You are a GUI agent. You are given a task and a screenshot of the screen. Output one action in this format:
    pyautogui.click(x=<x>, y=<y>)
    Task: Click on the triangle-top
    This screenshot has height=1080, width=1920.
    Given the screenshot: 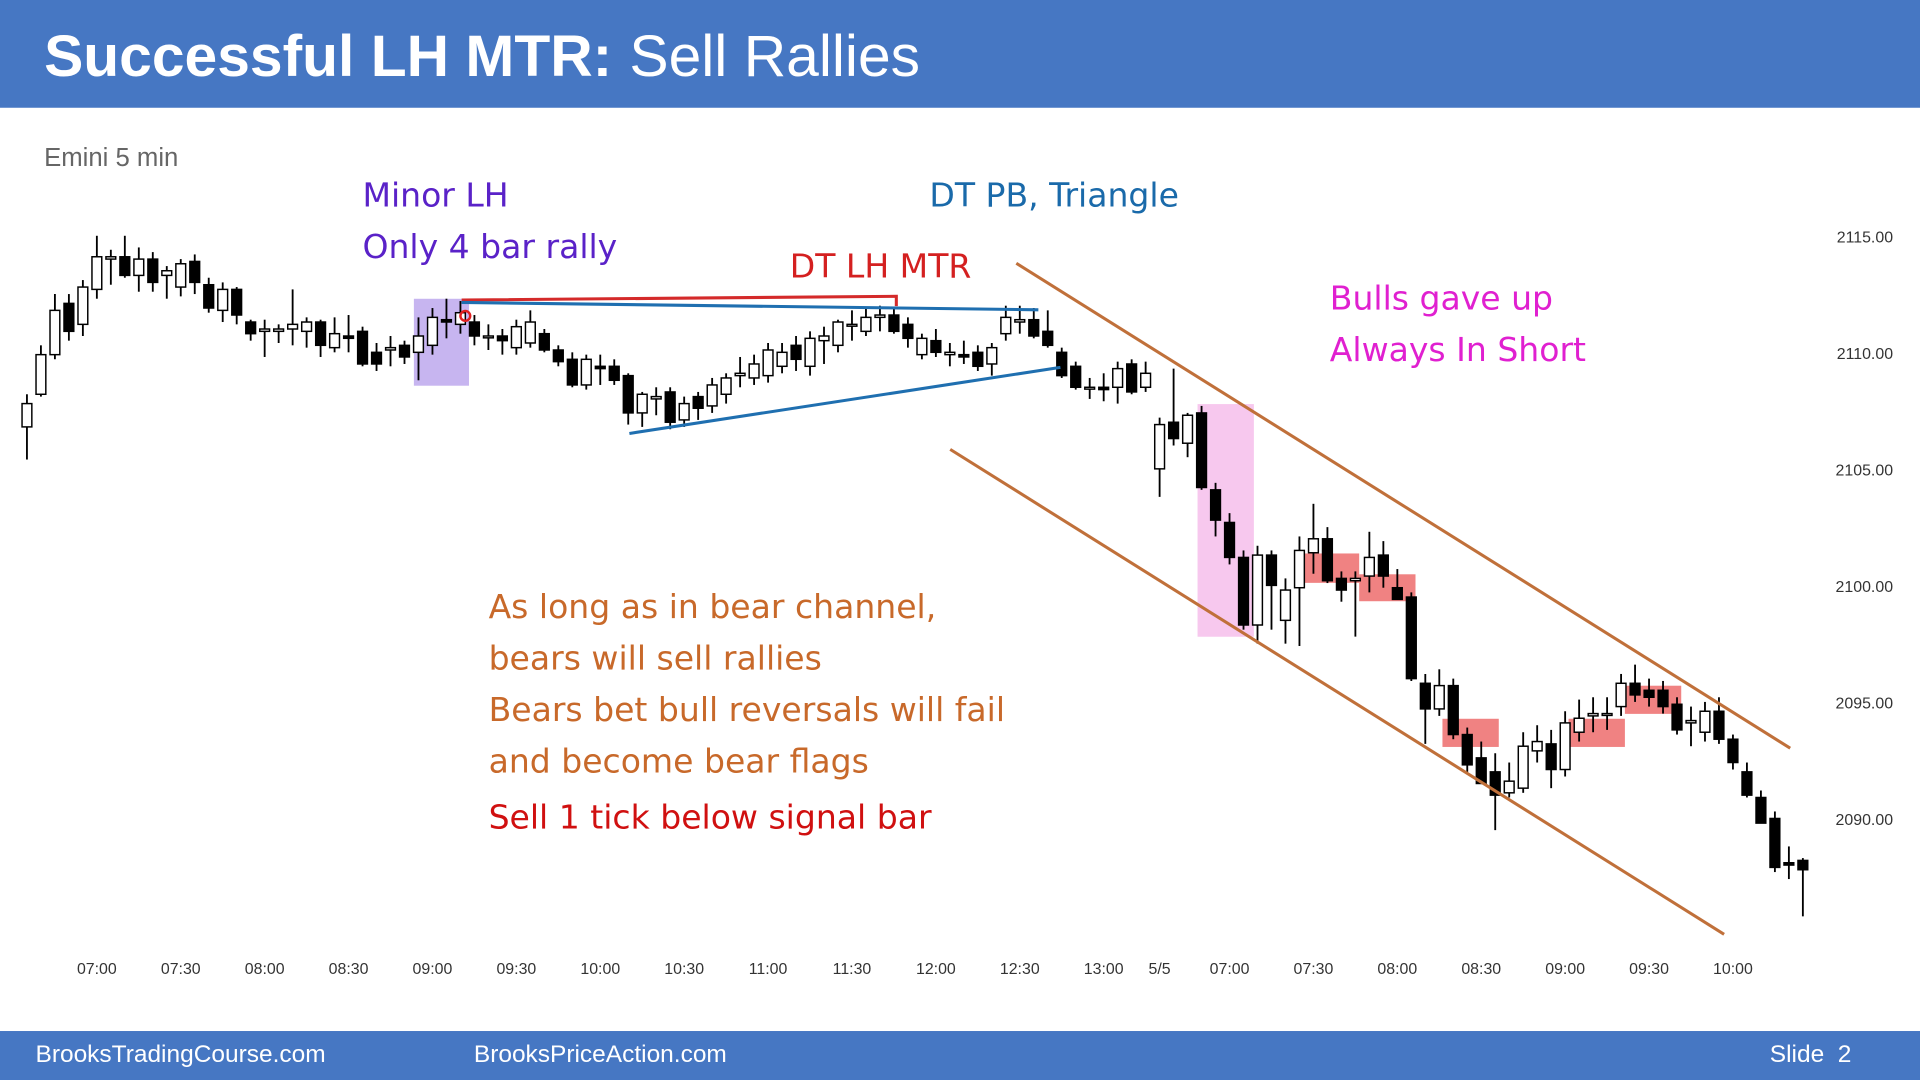 What is the action you would take?
    pyautogui.click(x=750, y=306)
    